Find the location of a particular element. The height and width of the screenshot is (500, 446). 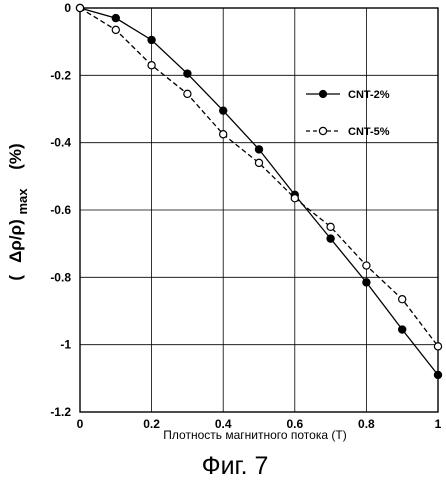

y-tick-label: 0 is located at coordinates (67, 8).